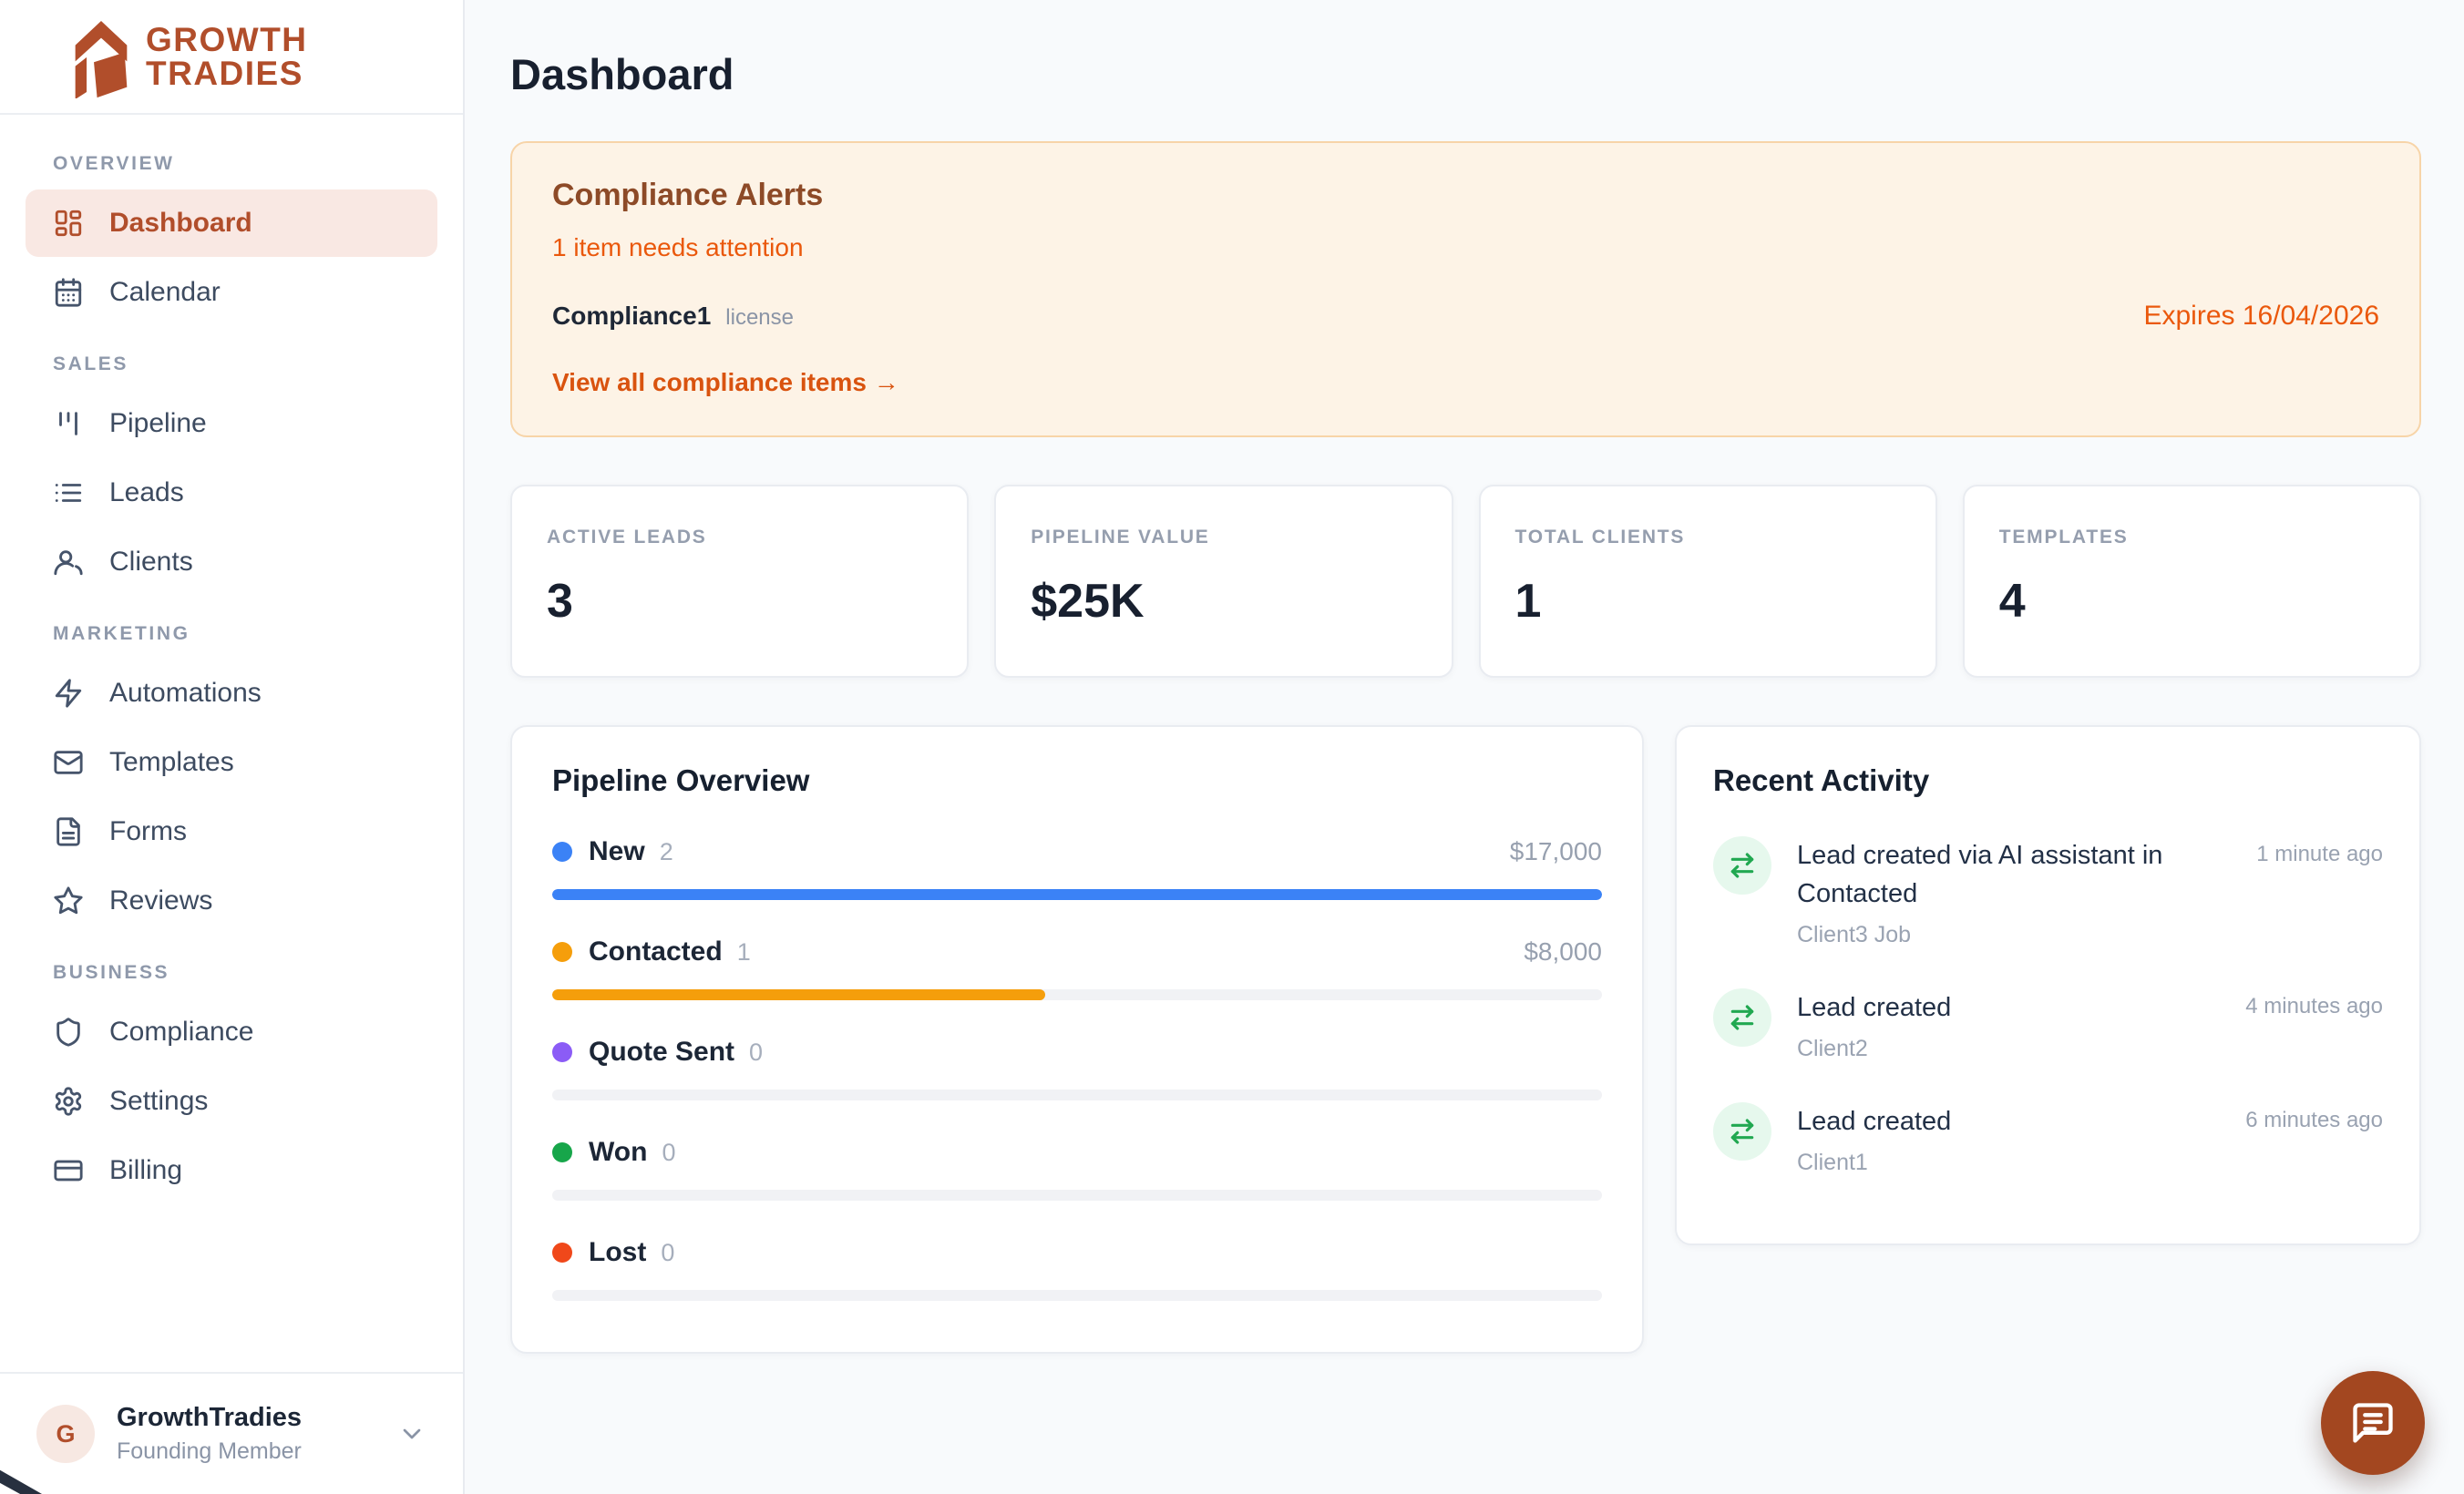 This screenshot has width=2464, height=1494. Describe the element at coordinates (231, 1102) in the screenshot. I see `sidebar-item-settings: Settings` at that location.